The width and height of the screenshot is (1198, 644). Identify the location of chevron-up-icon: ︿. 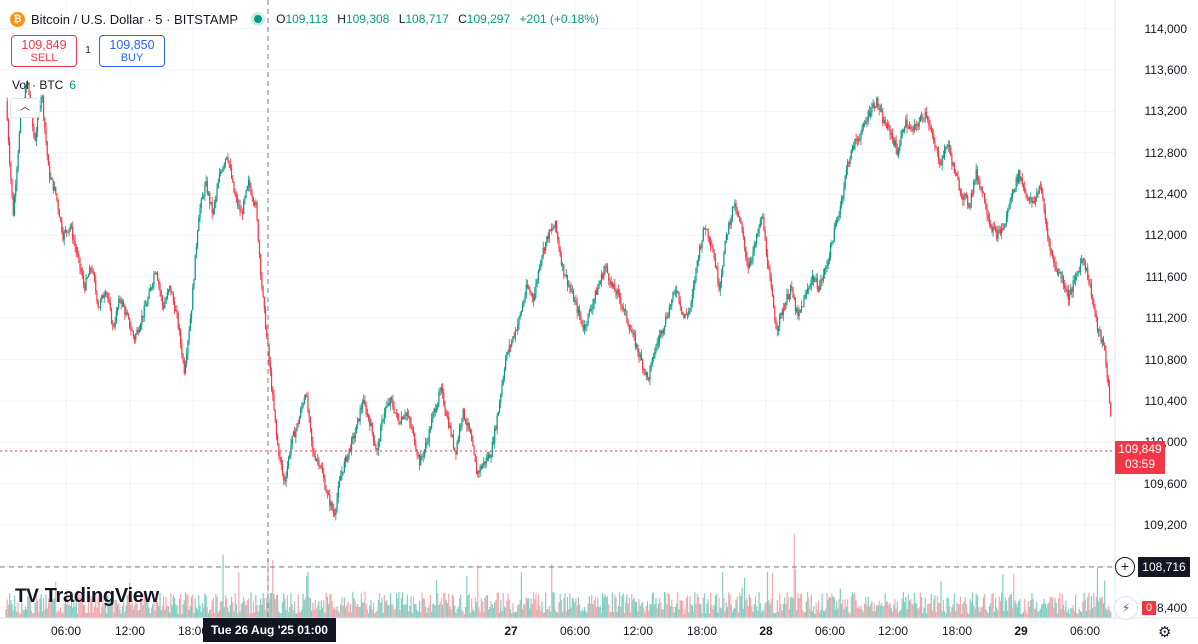
(25, 108).